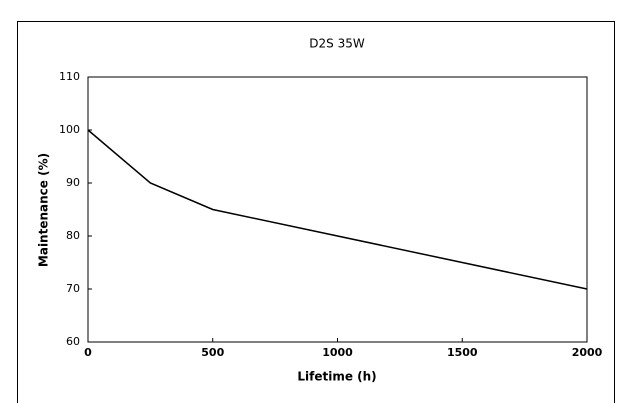 This screenshot has width=618, height=403. What do you see at coordinates (44, 210) in the screenshot?
I see `y-axis-label: Maintenance (%)` at bounding box center [44, 210].